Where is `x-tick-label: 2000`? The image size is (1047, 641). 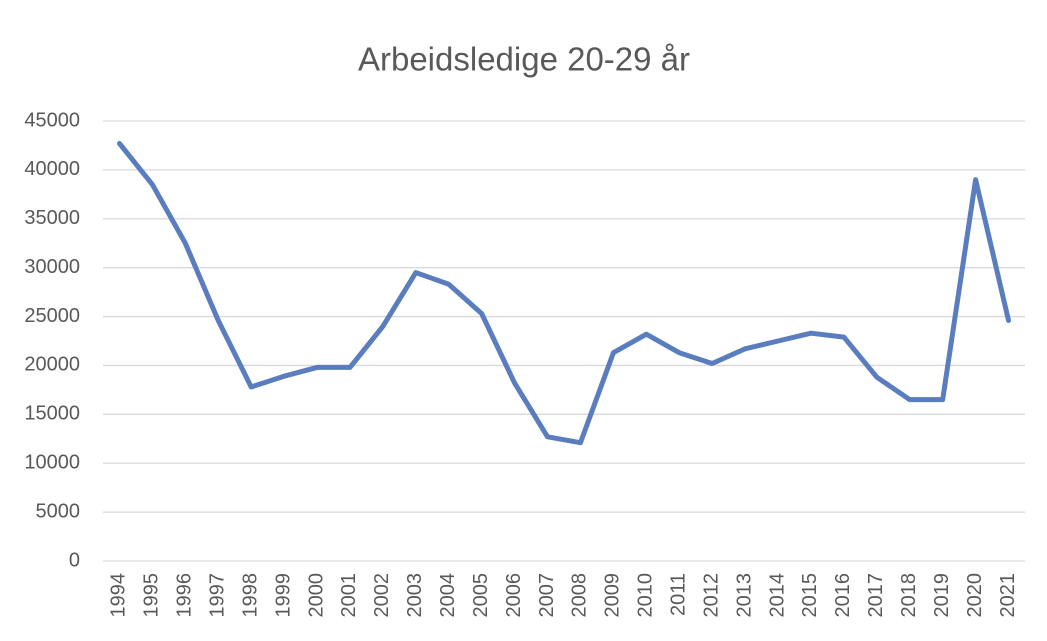
x-tick-label: 2000 is located at coordinates (316, 595).